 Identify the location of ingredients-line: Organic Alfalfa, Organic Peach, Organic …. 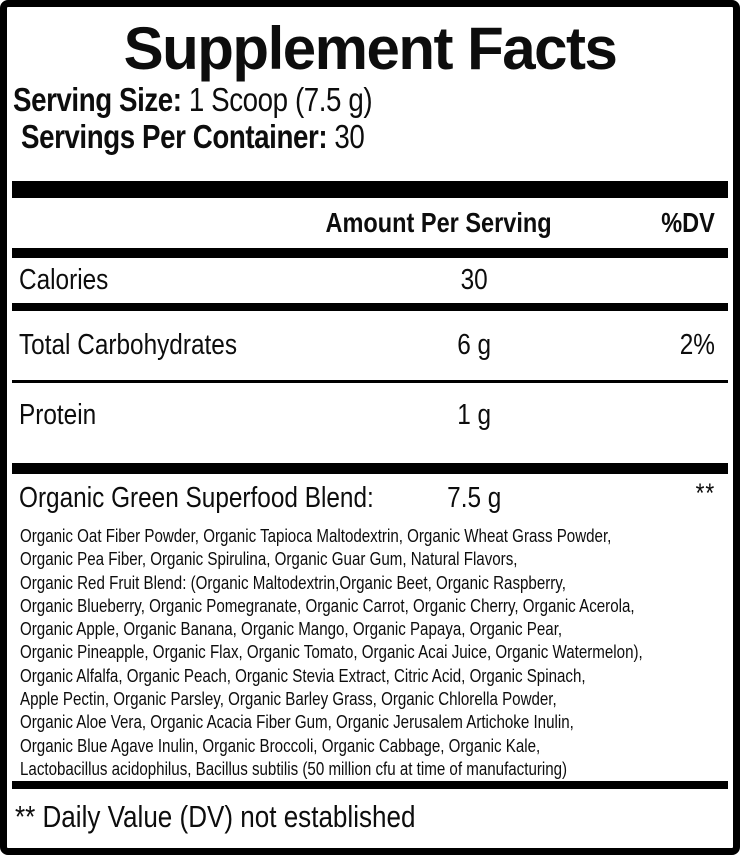
(303, 675).